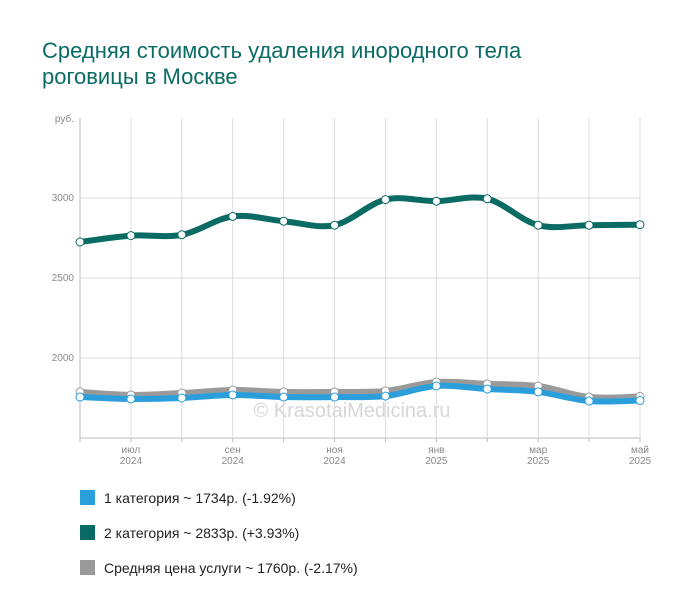 The width and height of the screenshot is (700, 616). Describe the element at coordinates (140, 76) in the screenshot. I see `chart-title: роговицы в Москве` at that location.